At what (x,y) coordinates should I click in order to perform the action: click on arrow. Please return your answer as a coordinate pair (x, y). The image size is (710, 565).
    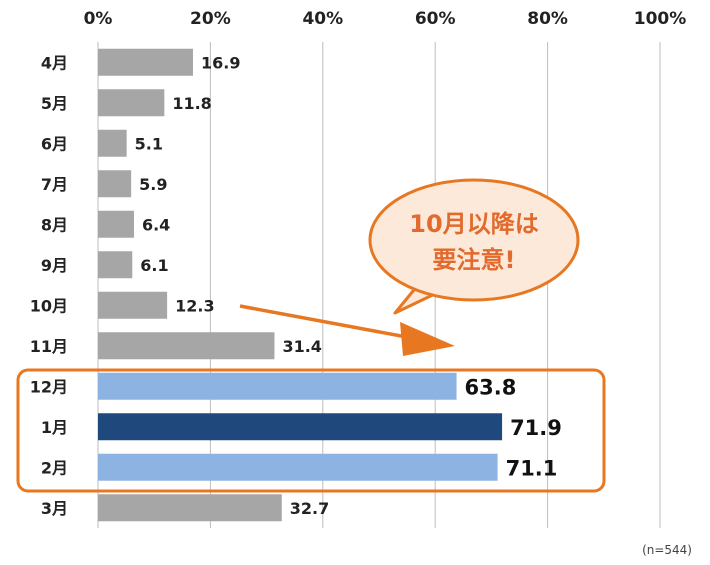
    Looking at the image, I should click on (347, 330).